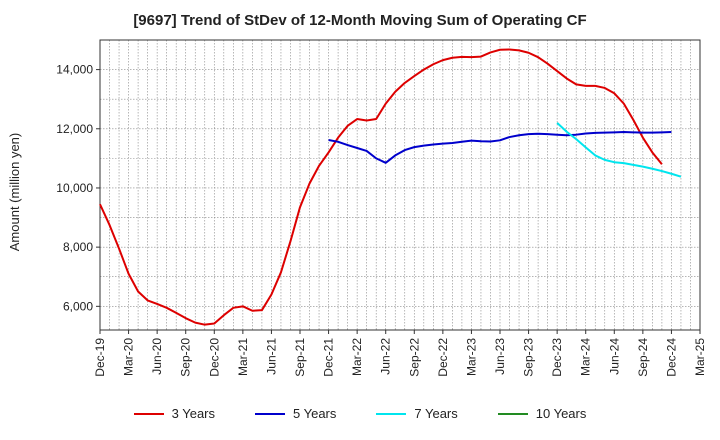 The image size is (720, 440). Describe the element at coordinates (700, 357) in the screenshot. I see `x-tick-label: Mar-25` at that location.